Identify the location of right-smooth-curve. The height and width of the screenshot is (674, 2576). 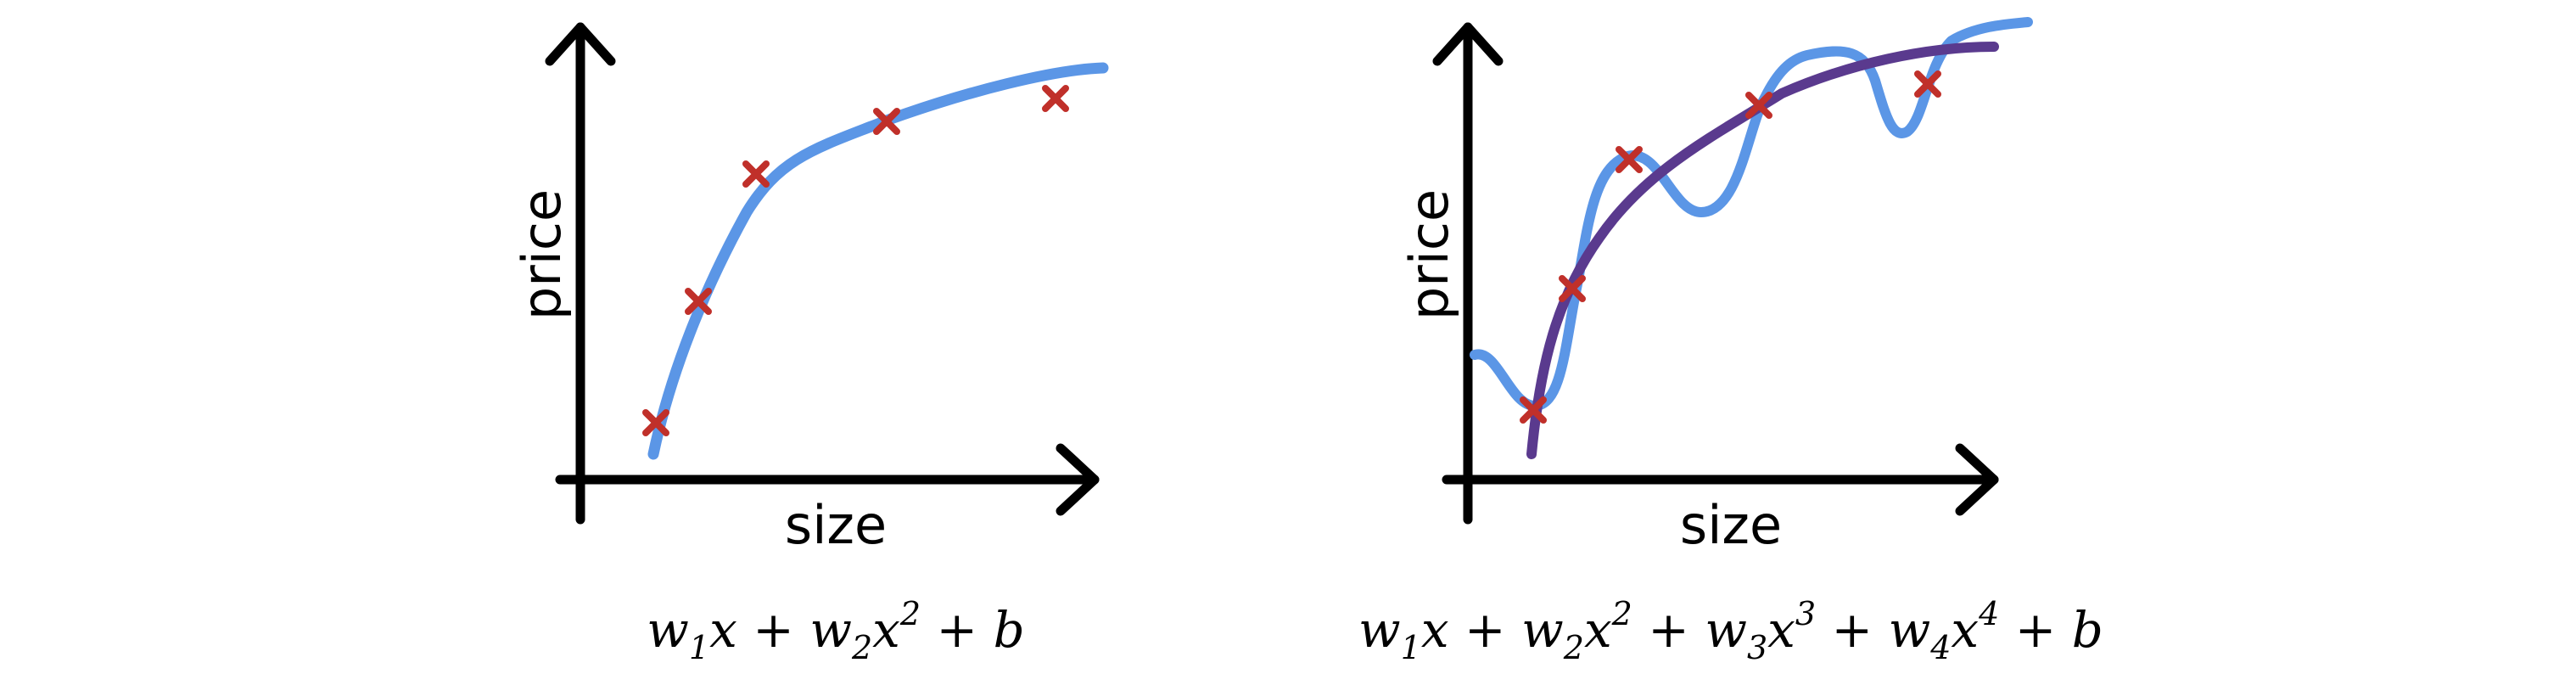
(1763, 250).